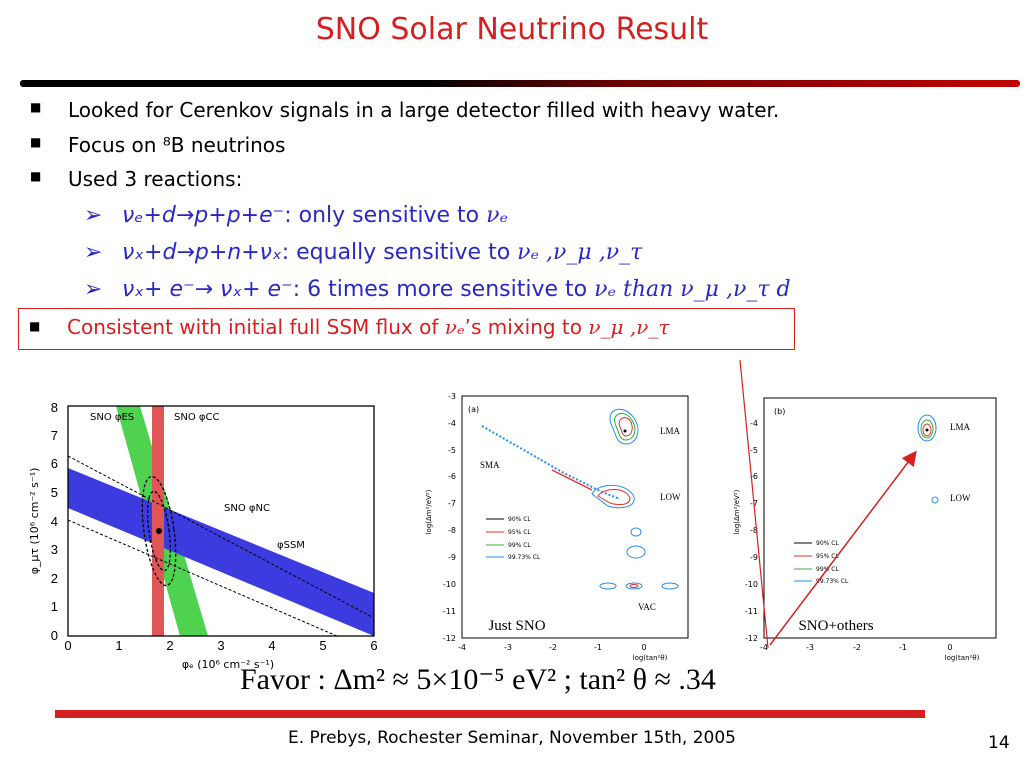  What do you see at coordinates (639, 558) in the screenshot?
I see `vac-islands` at bounding box center [639, 558].